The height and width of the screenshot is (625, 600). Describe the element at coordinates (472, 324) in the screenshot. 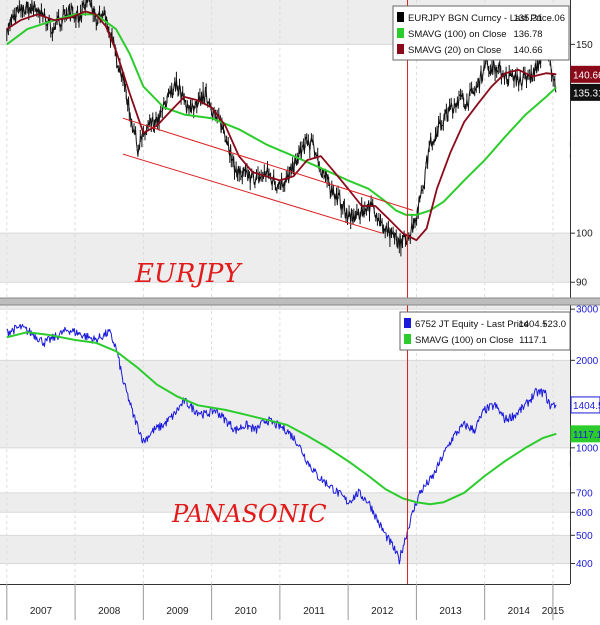

I see `legend-label: 6752 JT Equity - Last Price` at that location.